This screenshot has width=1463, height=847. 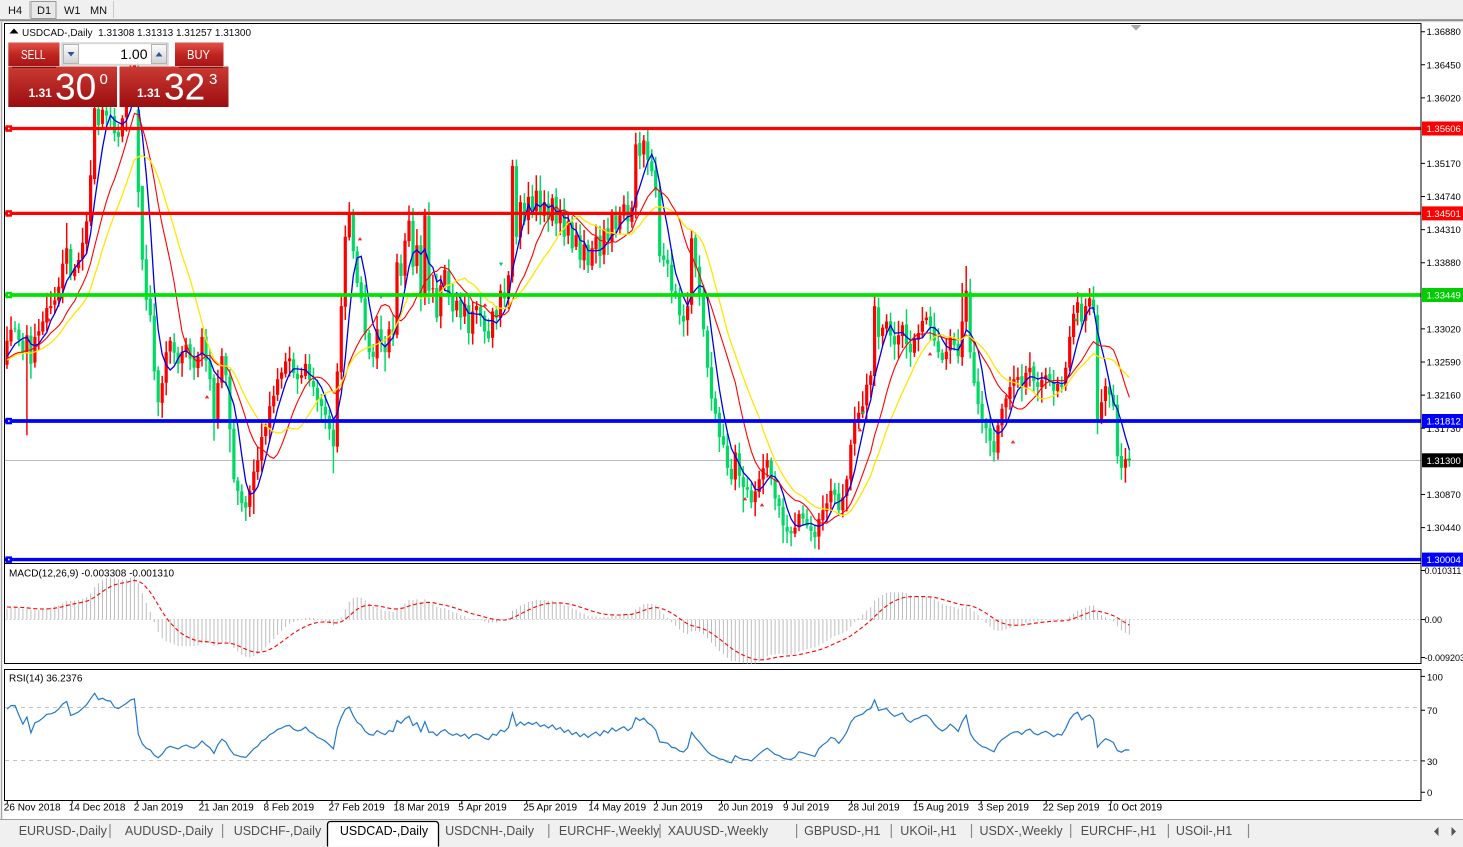 What do you see at coordinates (384, 831) in the screenshot?
I see `svg-text: USDCAD-,Daily` at bounding box center [384, 831].